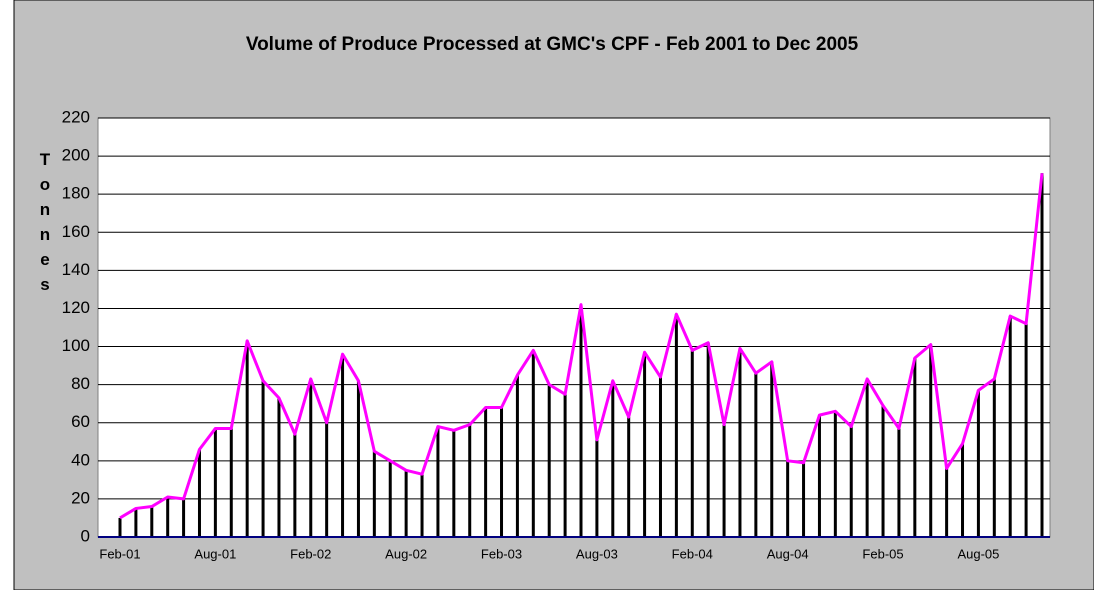 This screenshot has width=1094, height=590. I want to click on x-tick-label: Feb-04, so click(692, 553).